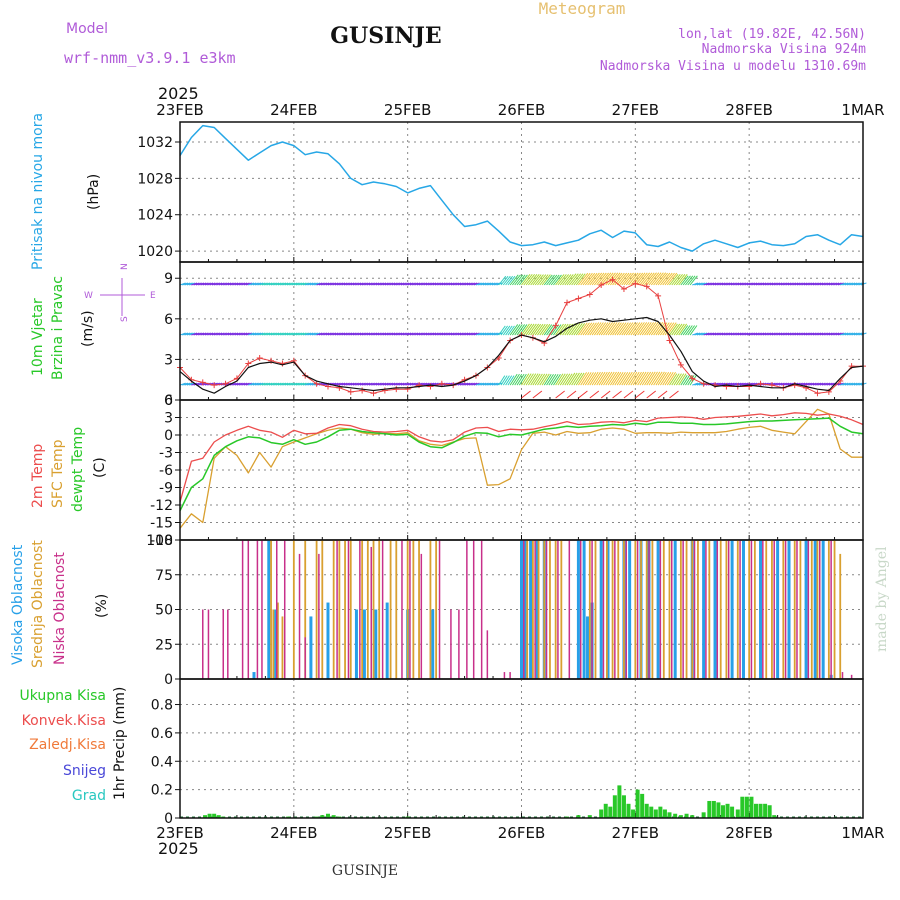 The image size is (900, 900). Describe the element at coordinates (168, 819) in the screenshot. I see `y-tick-label: 0` at that location.